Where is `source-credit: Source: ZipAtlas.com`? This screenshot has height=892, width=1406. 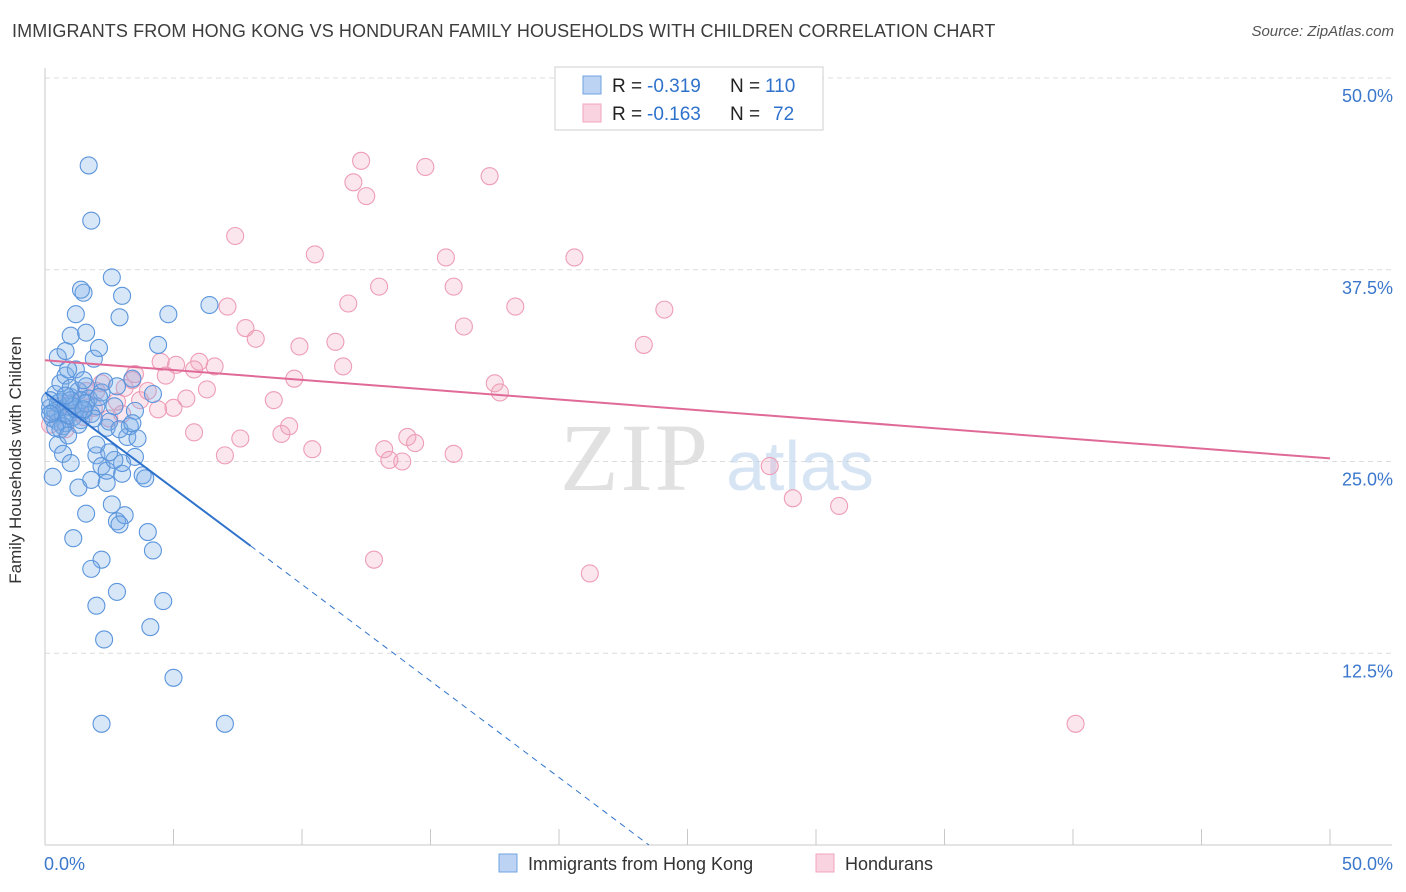
source-credit: Source: ZipAtlas.com is located at coordinates (1322, 31).